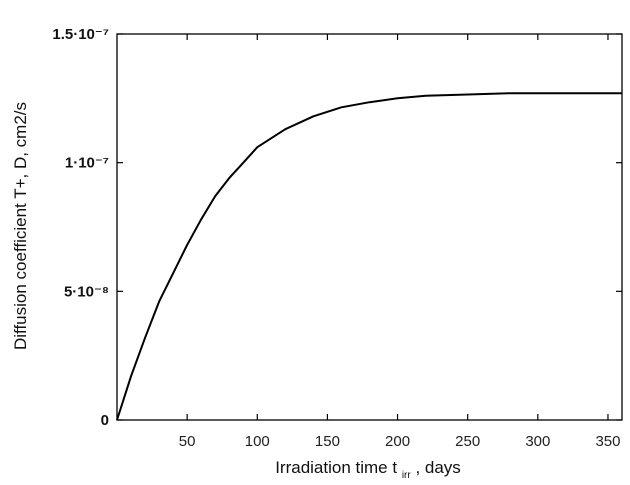 This screenshot has width=630, height=485. I want to click on x-tick-label: 150, so click(327, 441).